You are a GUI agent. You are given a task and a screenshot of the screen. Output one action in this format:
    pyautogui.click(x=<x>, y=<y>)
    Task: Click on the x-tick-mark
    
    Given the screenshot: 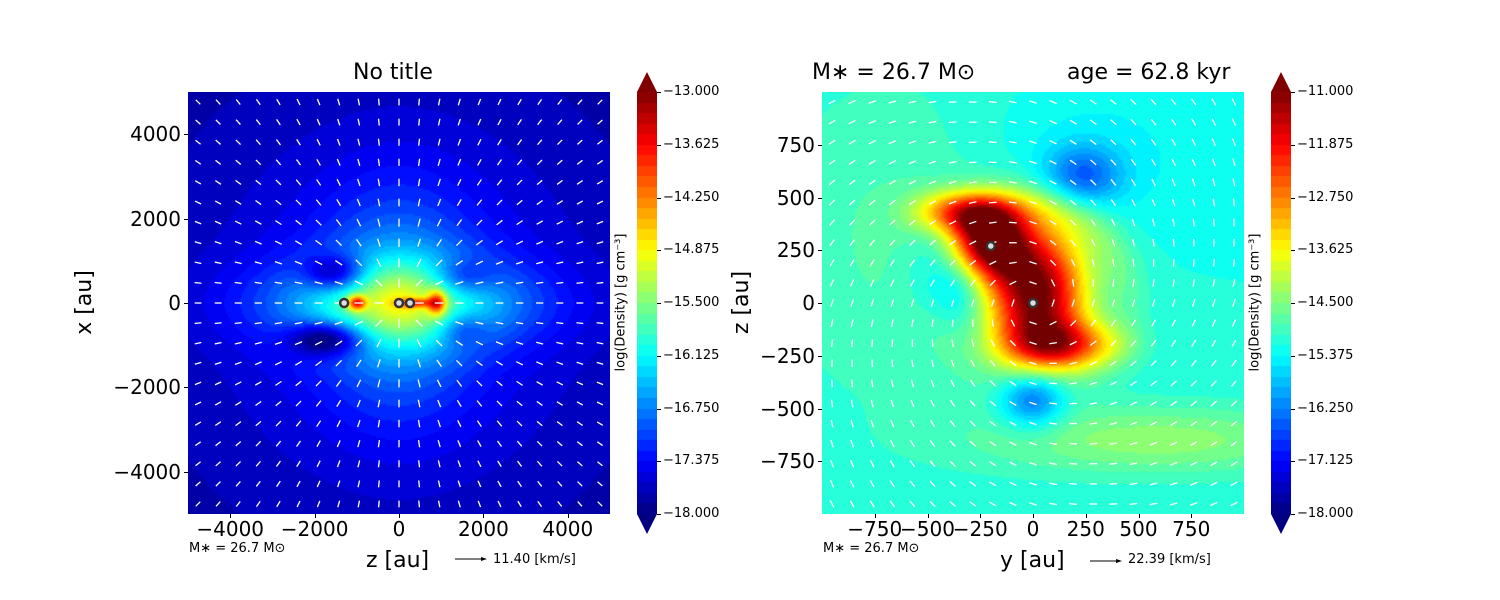 What is the action you would take?
    pyautogui.click(x=981, y=516)
    